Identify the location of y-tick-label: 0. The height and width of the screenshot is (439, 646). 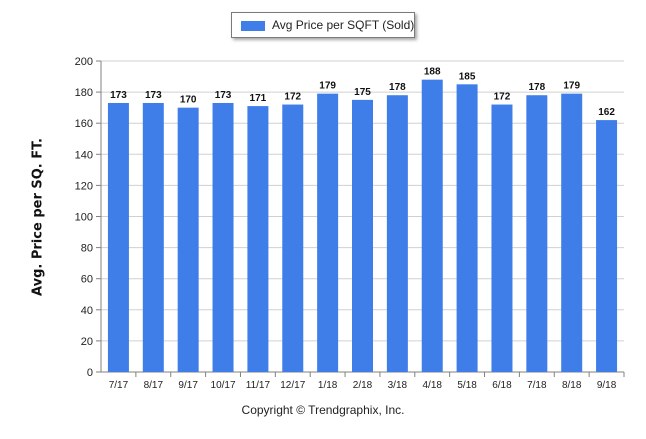
(90, 373).